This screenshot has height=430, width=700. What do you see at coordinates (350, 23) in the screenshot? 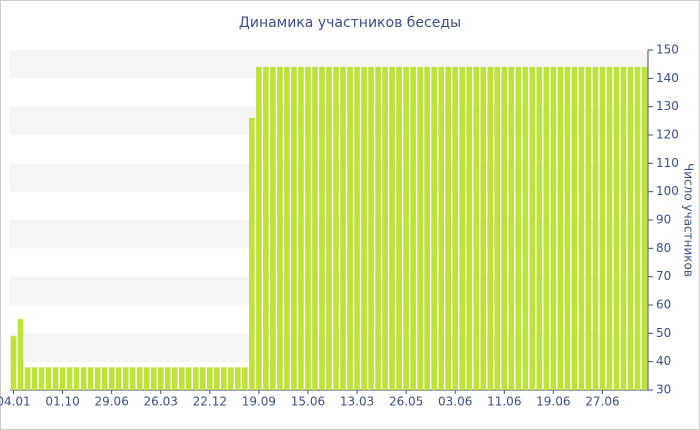
I see `chart-title: Динамика участников беседы` at bounding box center [350, 23].